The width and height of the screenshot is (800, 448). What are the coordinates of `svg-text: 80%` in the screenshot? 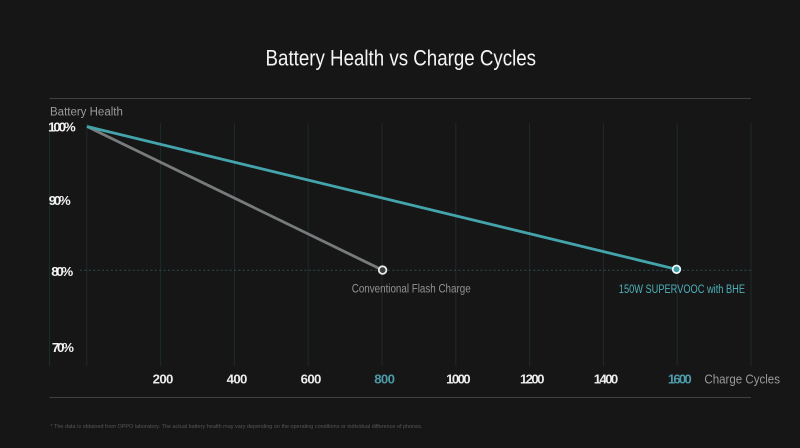 It's located at (62, 271).